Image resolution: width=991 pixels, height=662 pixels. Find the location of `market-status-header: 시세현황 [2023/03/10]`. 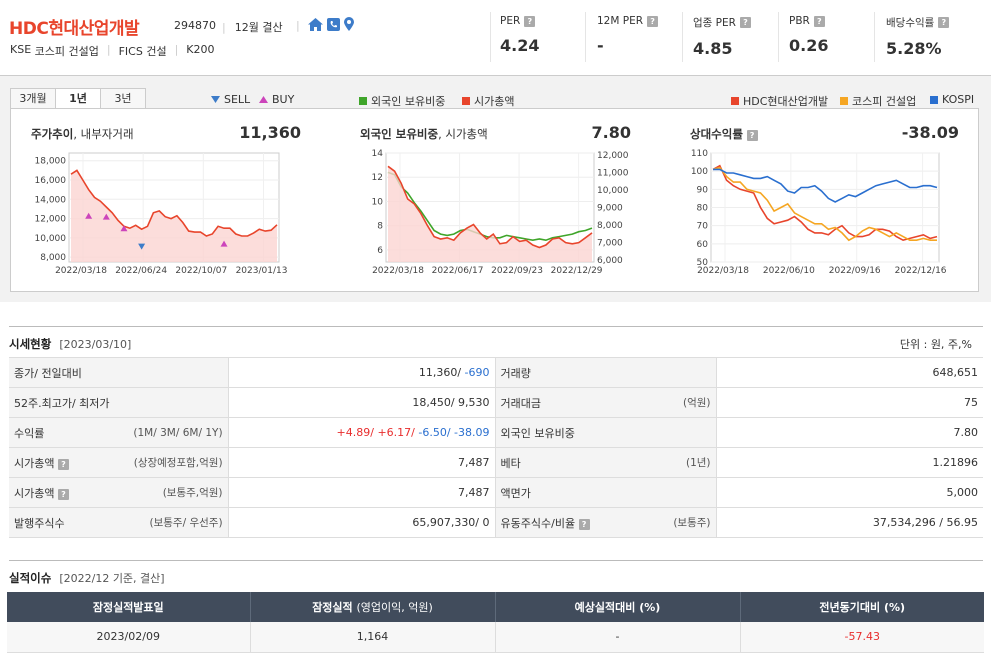

market-status-header: 시세현황 [2023/03/10] is located at coordinates (70, 344).